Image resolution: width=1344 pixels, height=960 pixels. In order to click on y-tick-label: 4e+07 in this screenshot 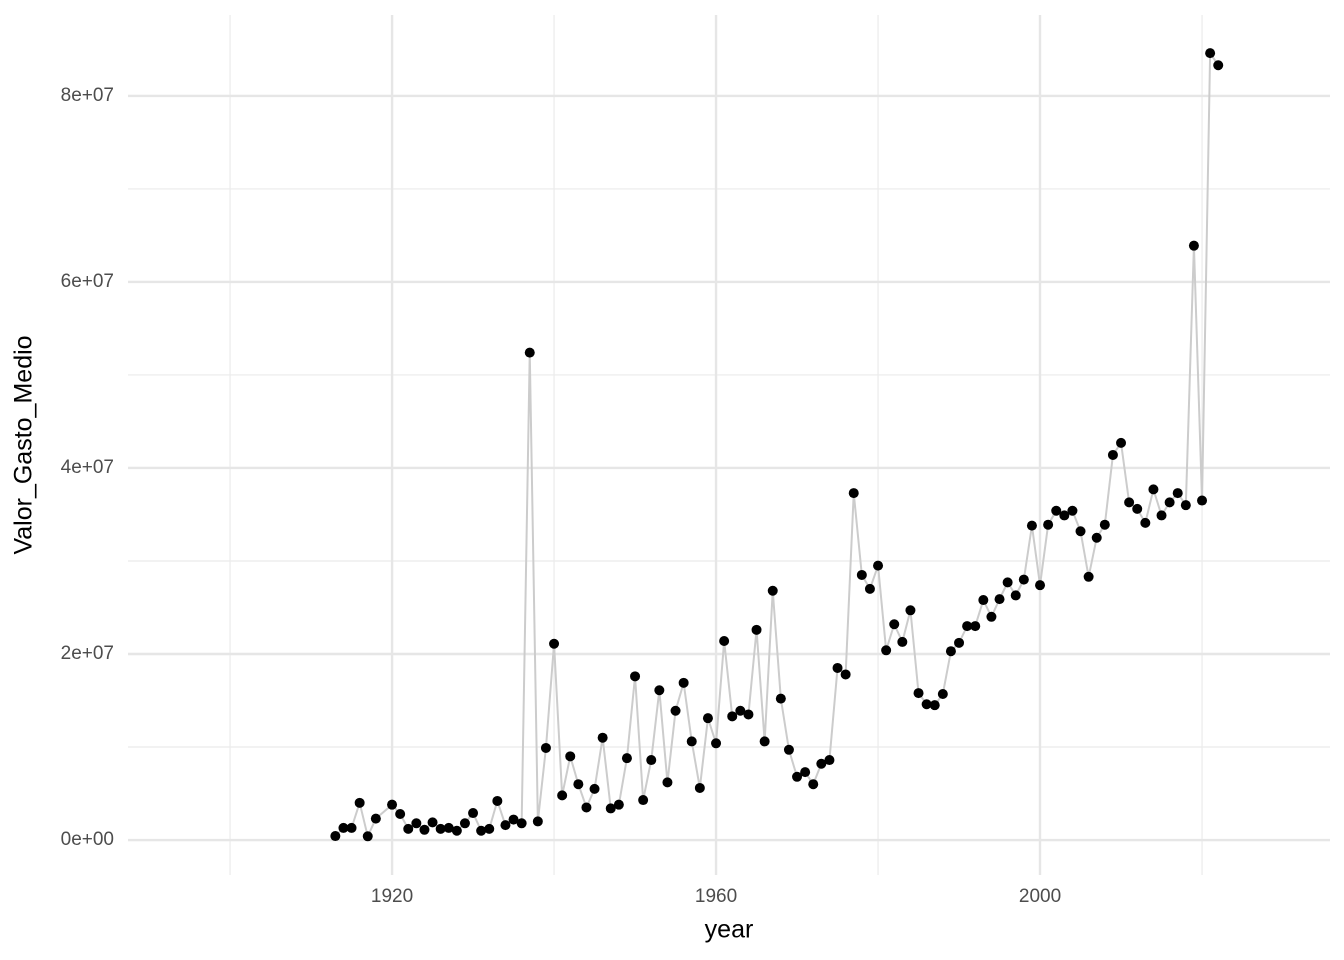, I will do `click(87, 467)`.